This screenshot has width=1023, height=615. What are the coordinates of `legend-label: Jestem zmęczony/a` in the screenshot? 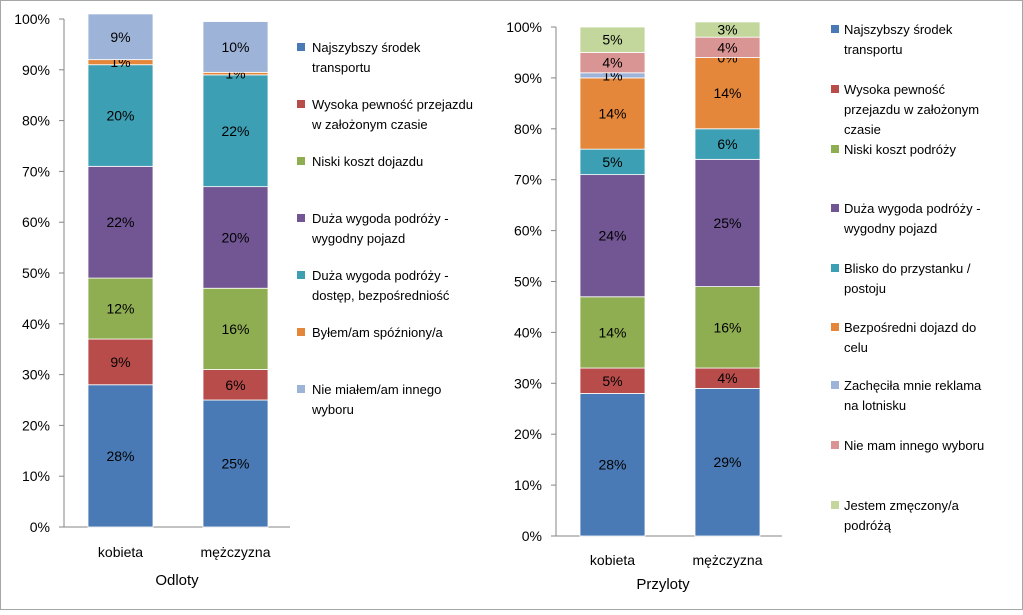 It's located at (902, 505).